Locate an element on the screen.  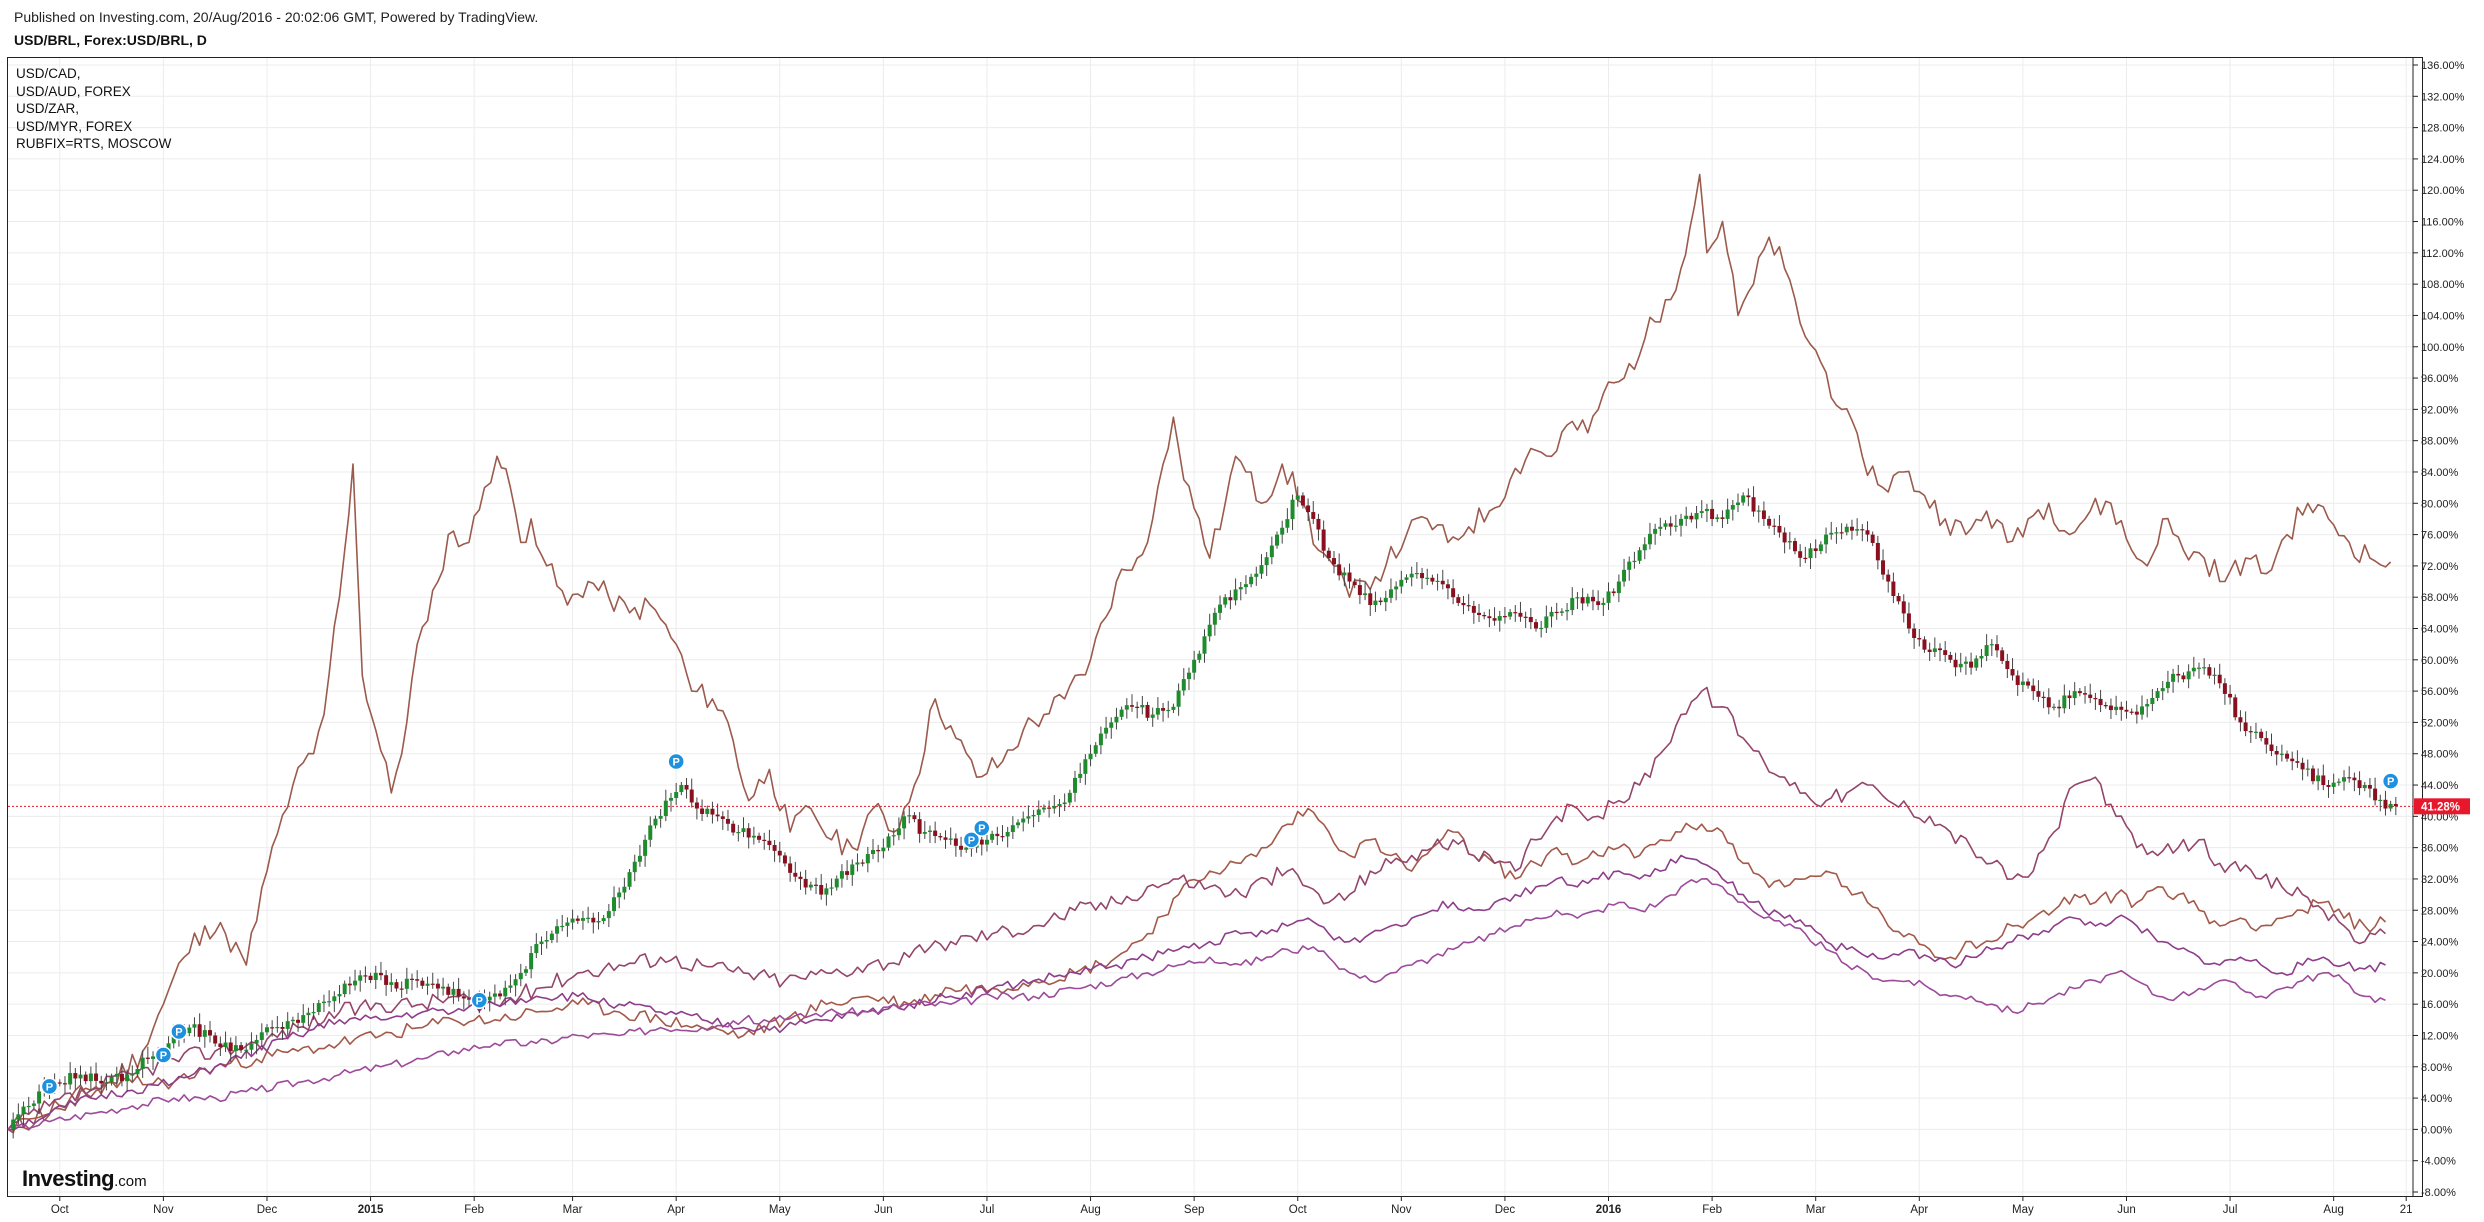
legend-item-zar: USD/ZAR, is located at coordinates (48, 108).